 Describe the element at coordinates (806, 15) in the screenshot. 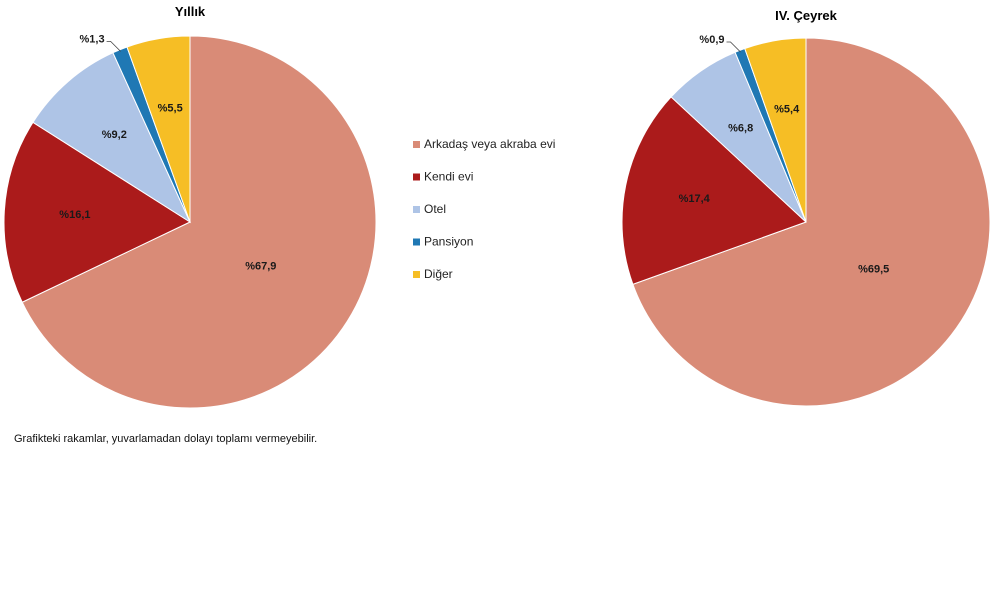

I see `pie-title-q4: IV. Çeyrek` at that location.